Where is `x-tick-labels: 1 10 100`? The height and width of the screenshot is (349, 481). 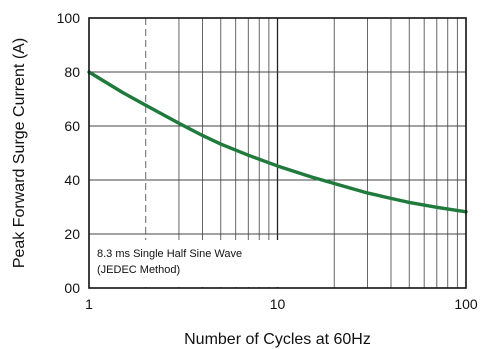
x-tick-labels: 1 10 100 is located at coordinates (281, 304).